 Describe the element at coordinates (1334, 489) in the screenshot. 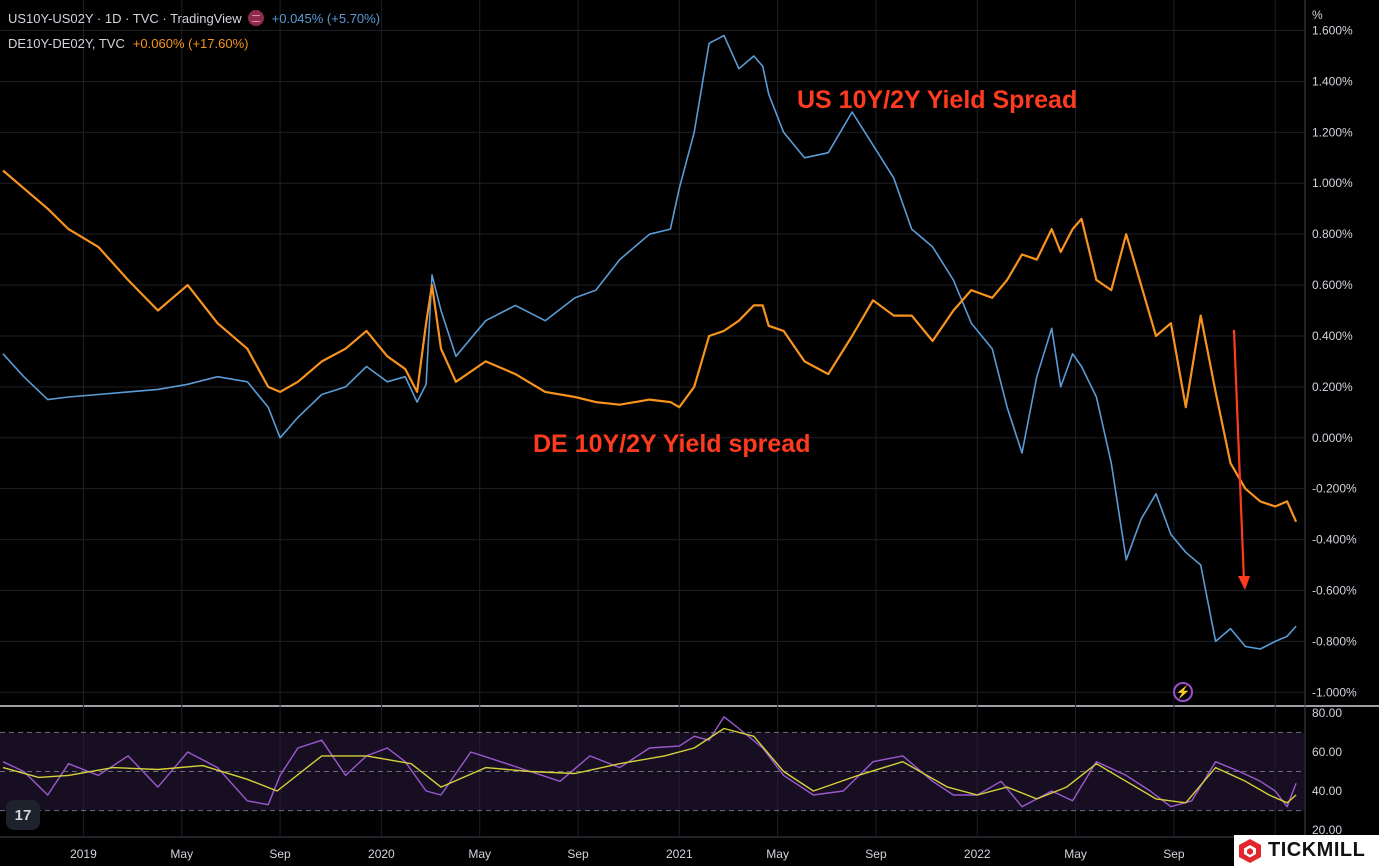

I see `y-tick-label: -0.200%` at that location.